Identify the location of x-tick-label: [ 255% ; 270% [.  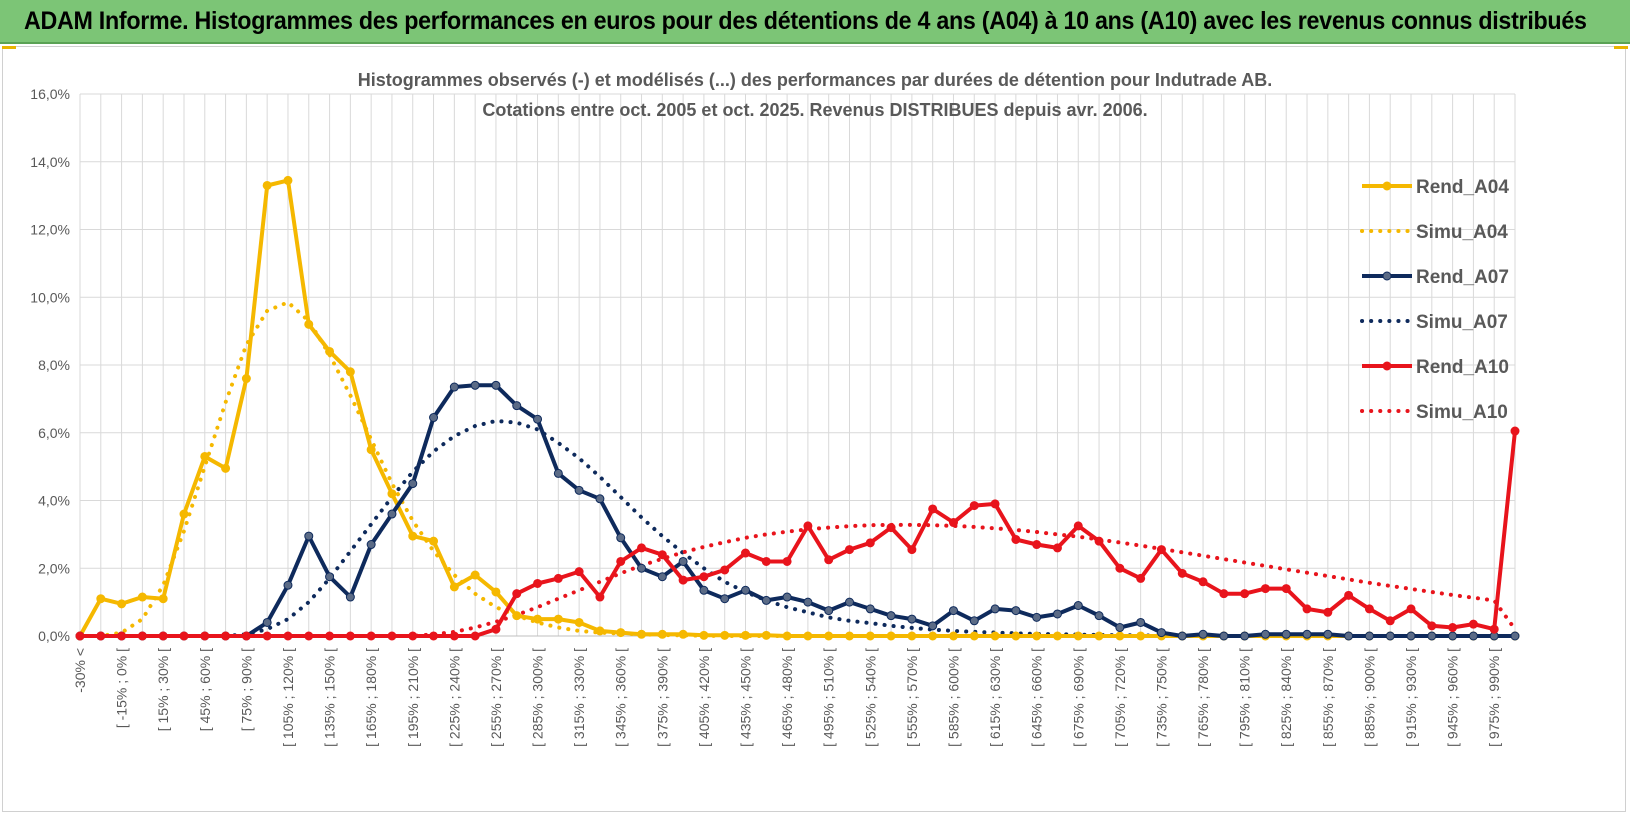
(496, 697).